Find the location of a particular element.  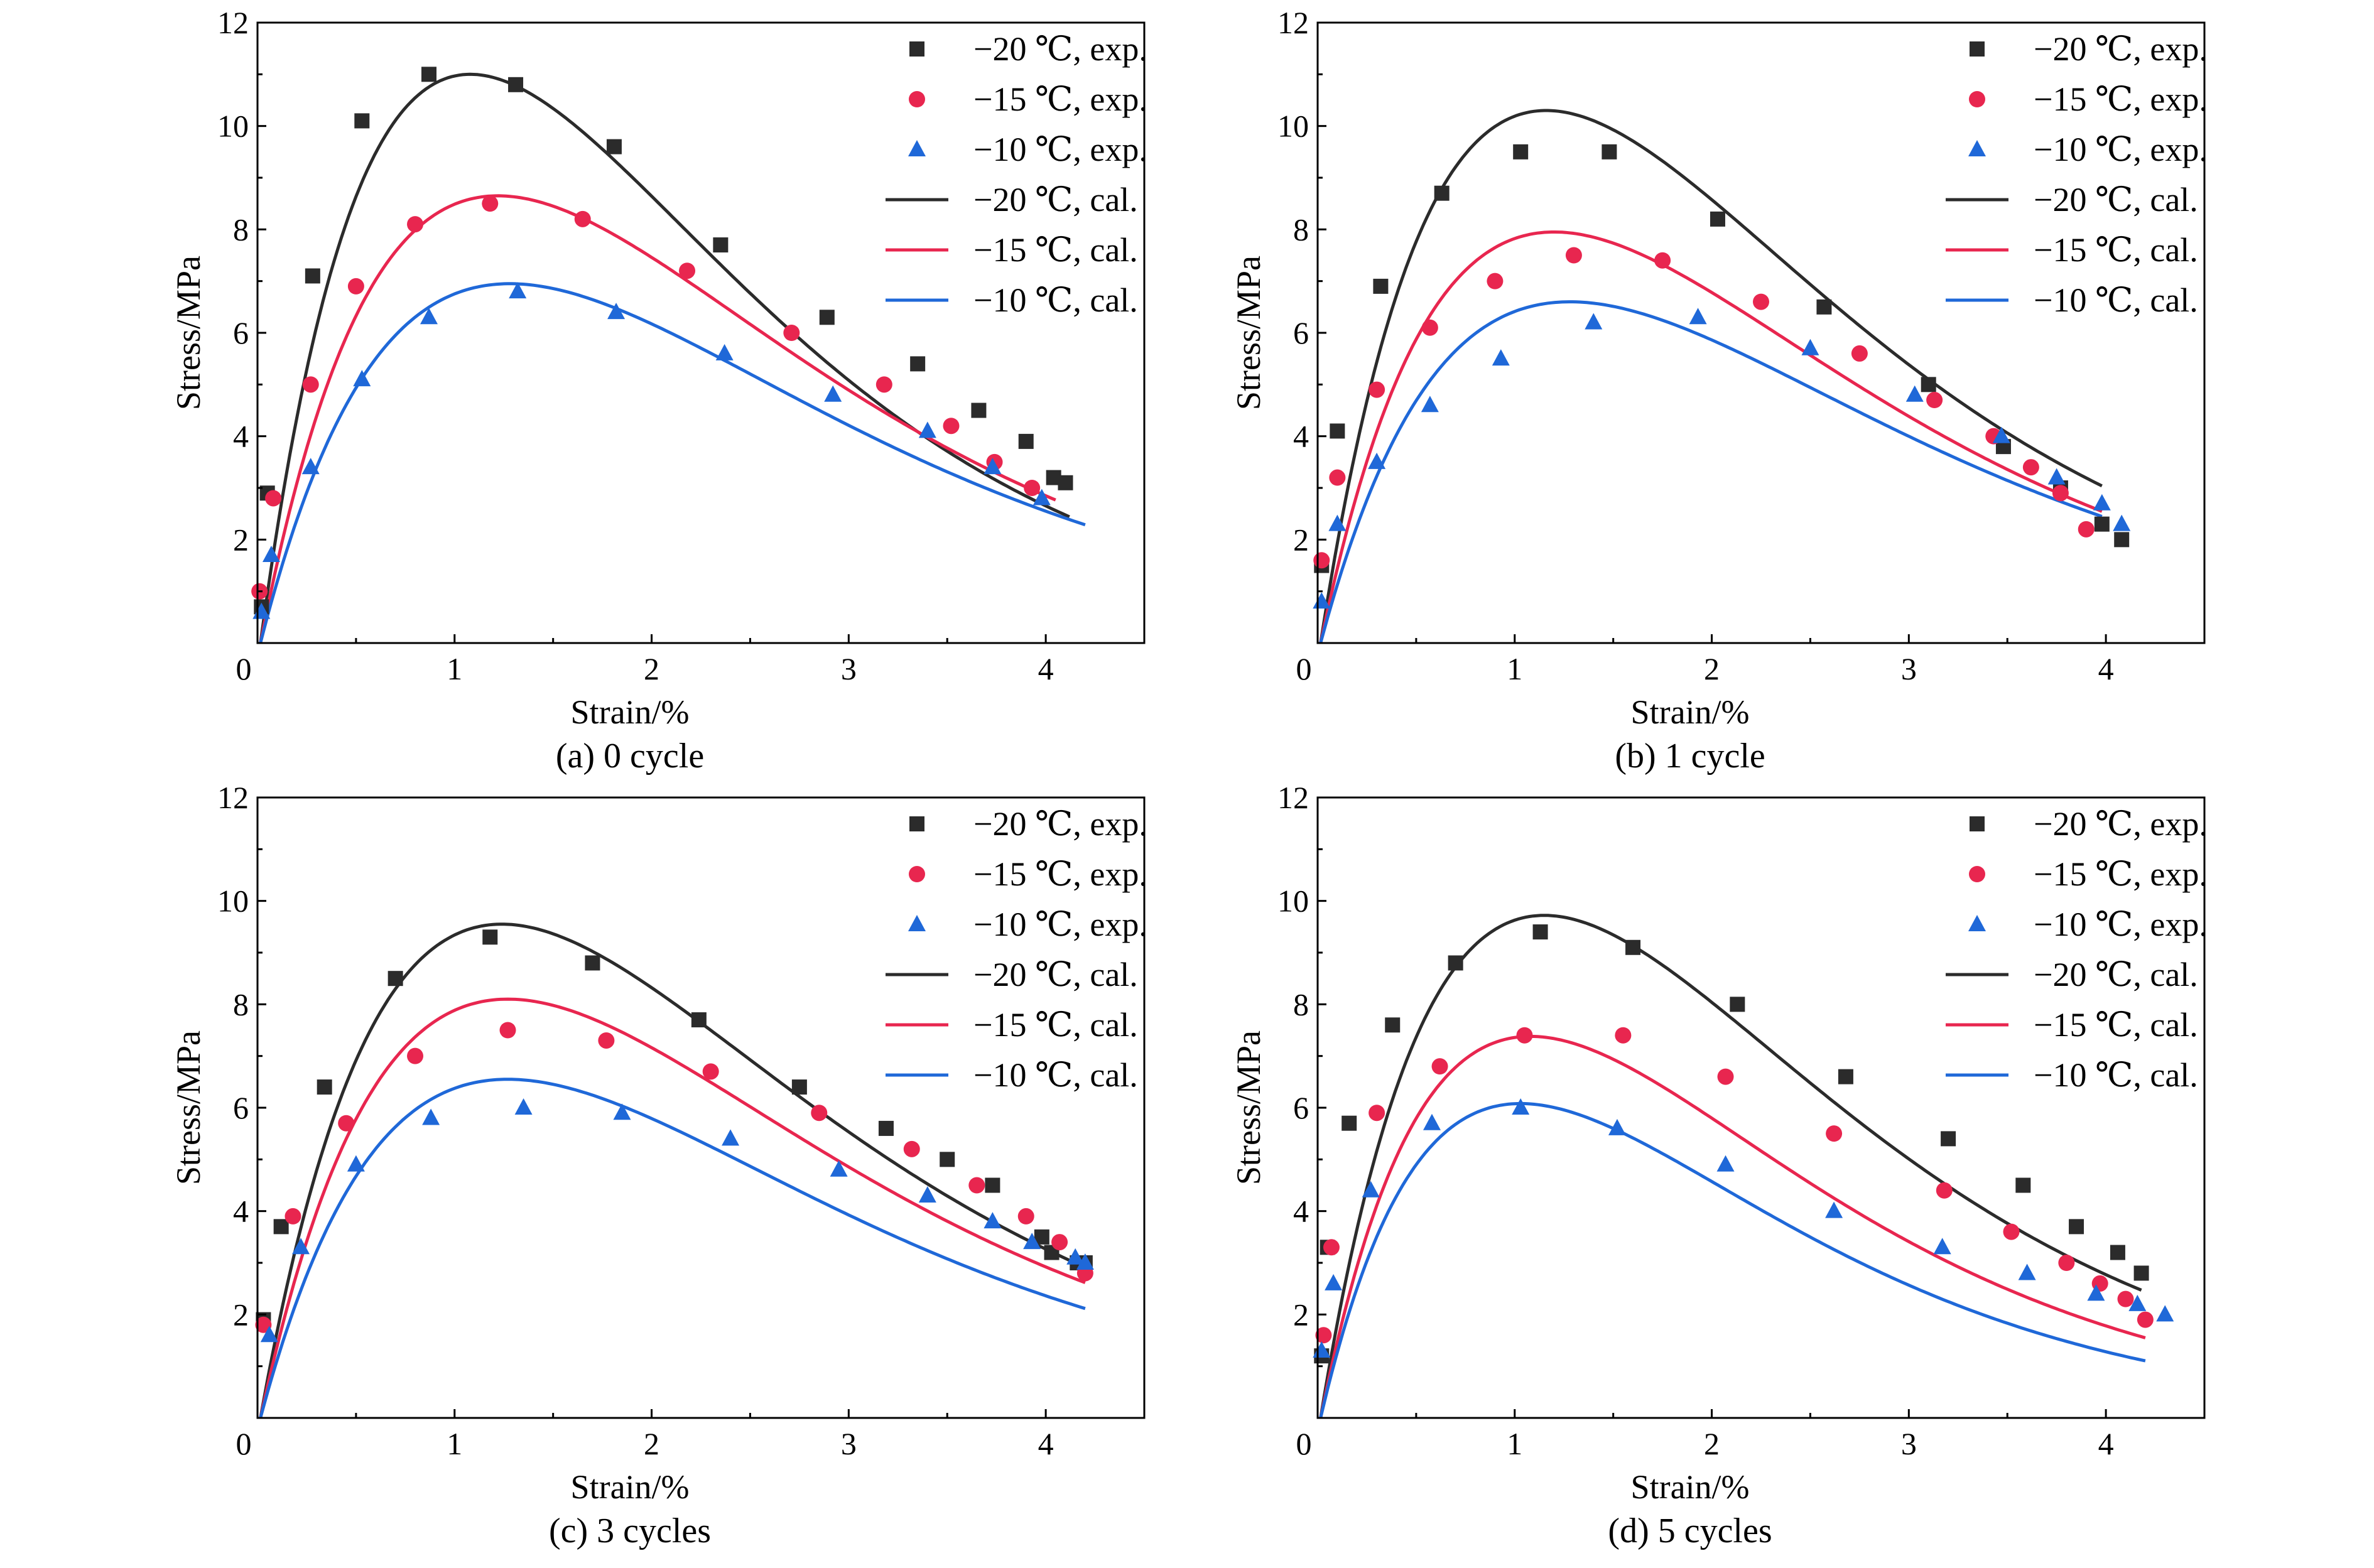

y-tick-label: 8 is located at coordinates (1301, 229).